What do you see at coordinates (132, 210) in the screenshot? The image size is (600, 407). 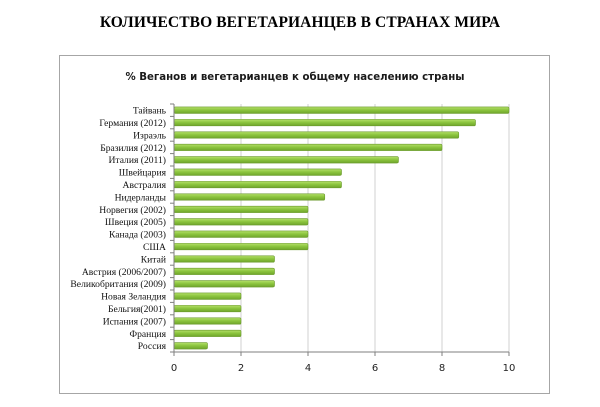 I see `category-label: Норвегия (2002)` at bounding box center [132, 210].